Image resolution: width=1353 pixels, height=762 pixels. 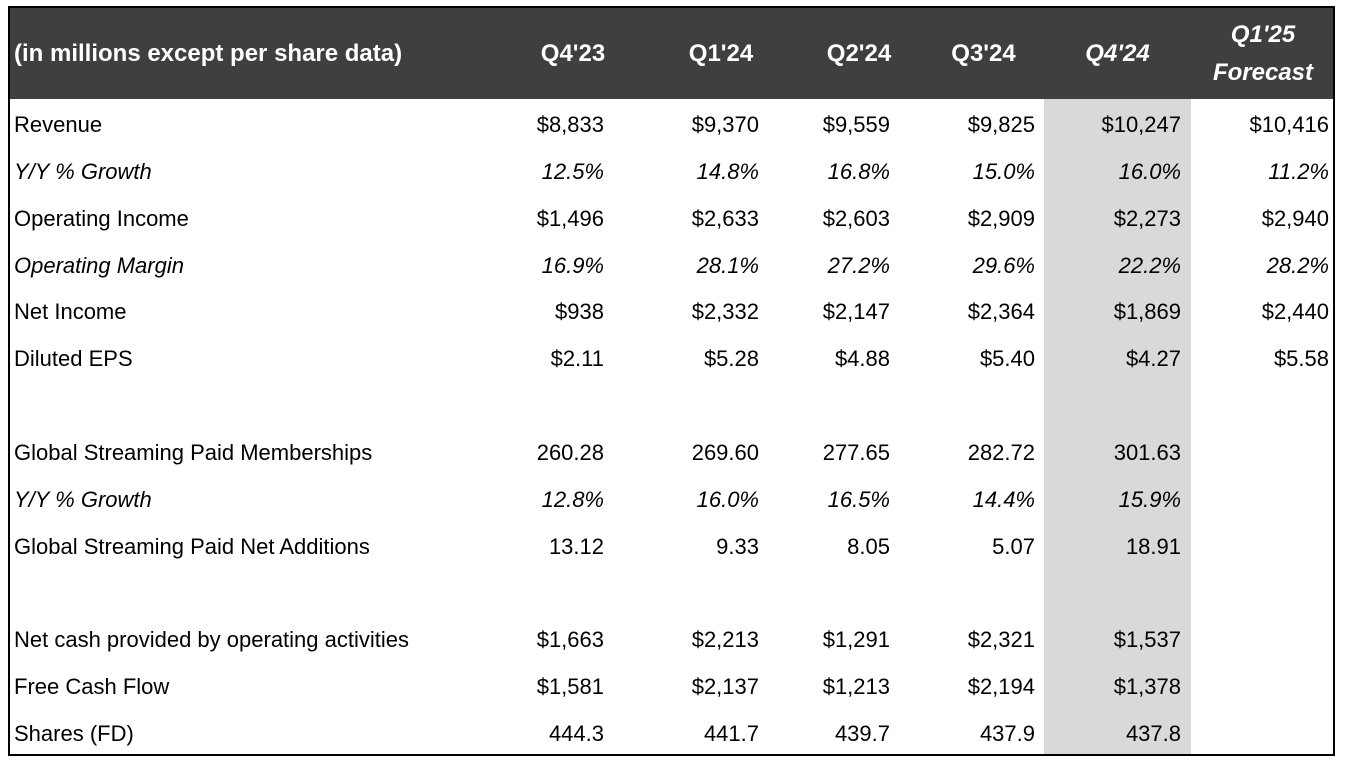 I want to click on cell-value: 301.63, so click(x=1147, y=452).